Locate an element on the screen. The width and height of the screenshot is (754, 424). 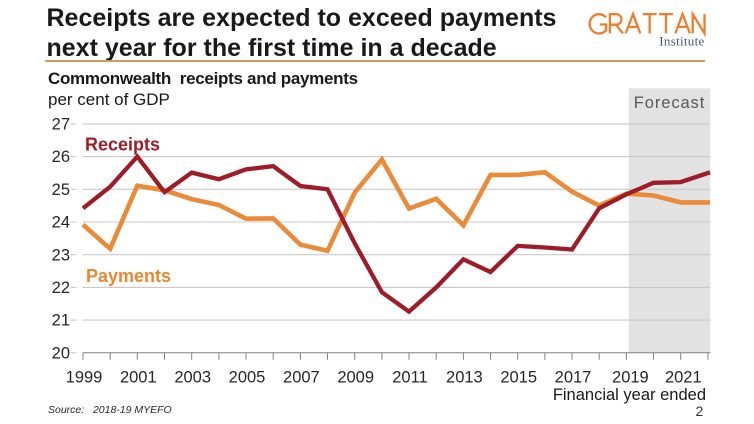
svg-text: 2005 is located at coordinates (247, 378).